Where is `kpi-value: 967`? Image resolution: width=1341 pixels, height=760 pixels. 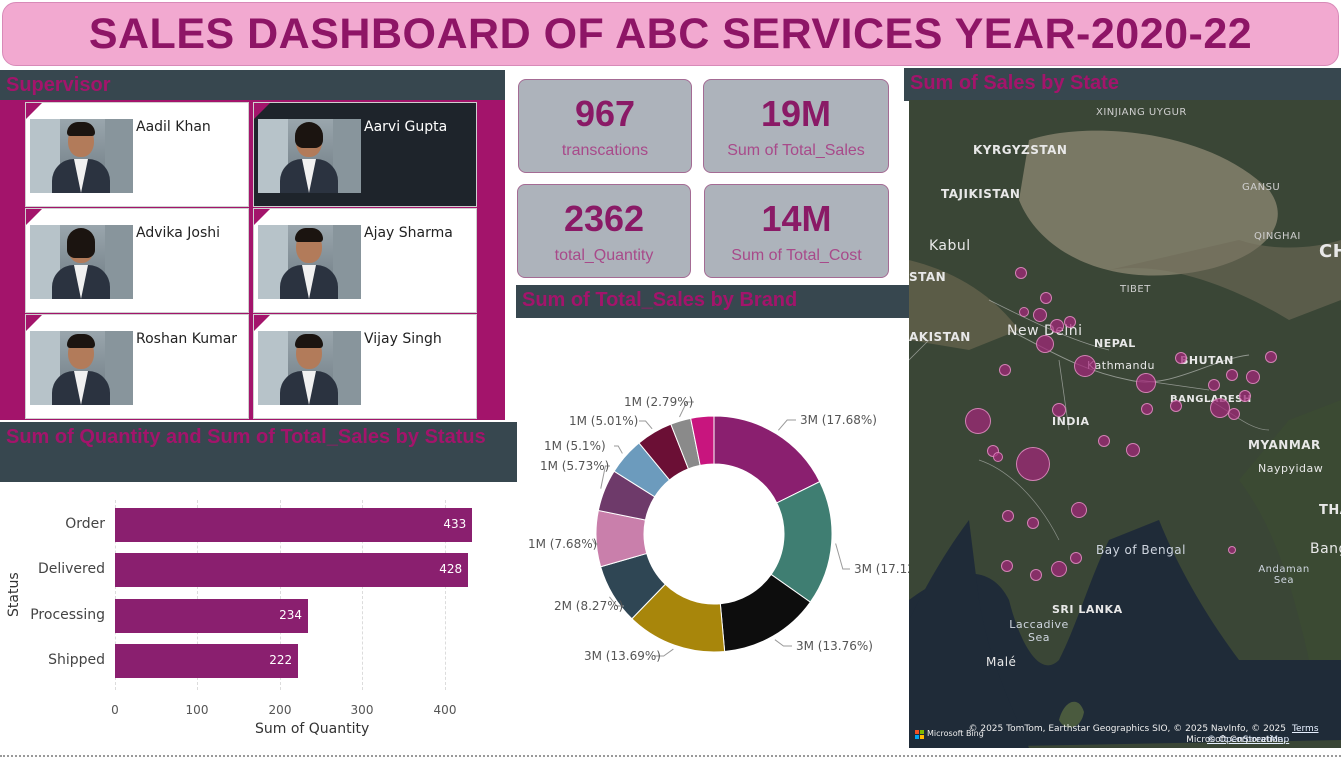 kpi-value: 967 is located at coordinates (605, 113).